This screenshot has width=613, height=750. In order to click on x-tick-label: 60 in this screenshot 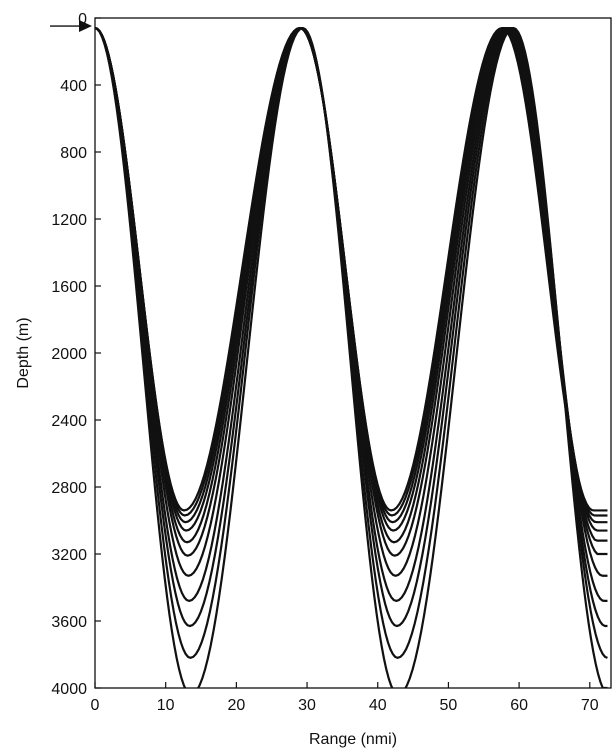, I will do `click(519, 705)`.